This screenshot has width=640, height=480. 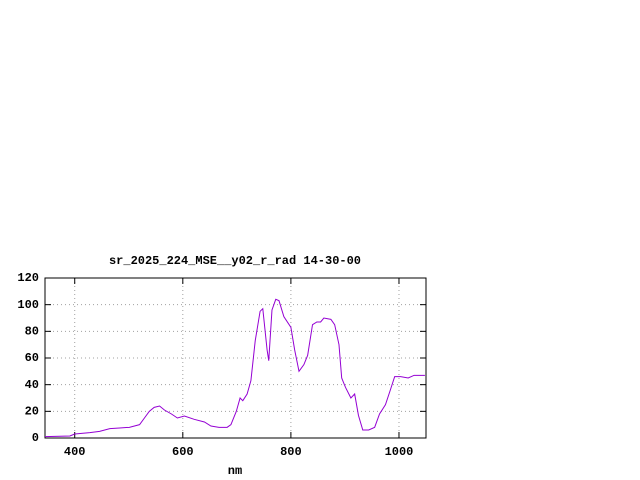 What do you see at coordinates (35, 438) in the screenshot?
I see `y-tick-label: 0` at bounding box center [35, 438].